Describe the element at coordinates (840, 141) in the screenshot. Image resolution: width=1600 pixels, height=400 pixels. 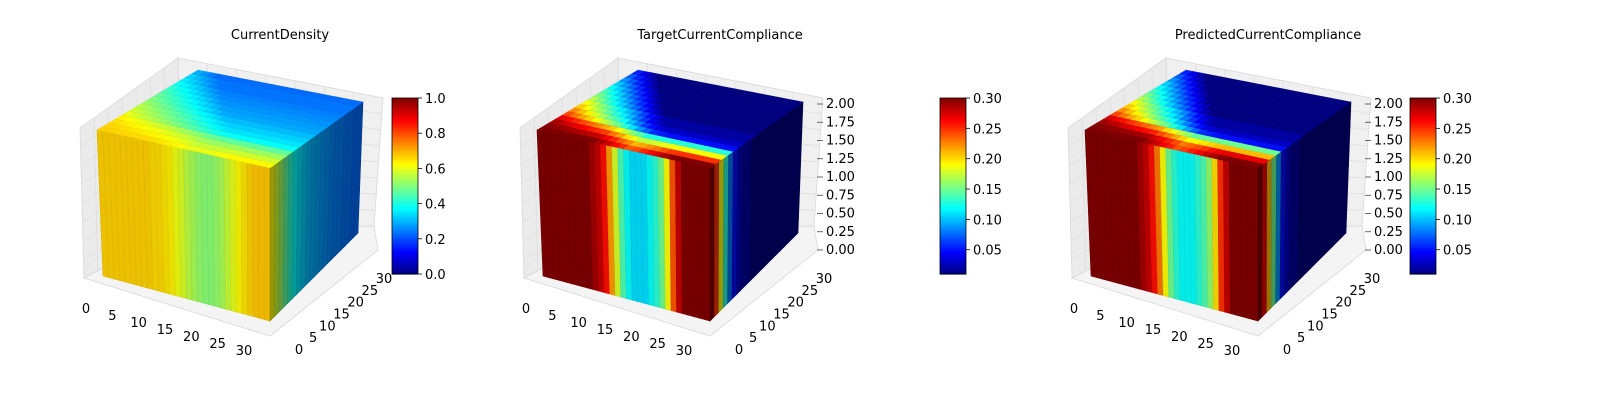
I see `z-tick-label: 1.50` at that location.